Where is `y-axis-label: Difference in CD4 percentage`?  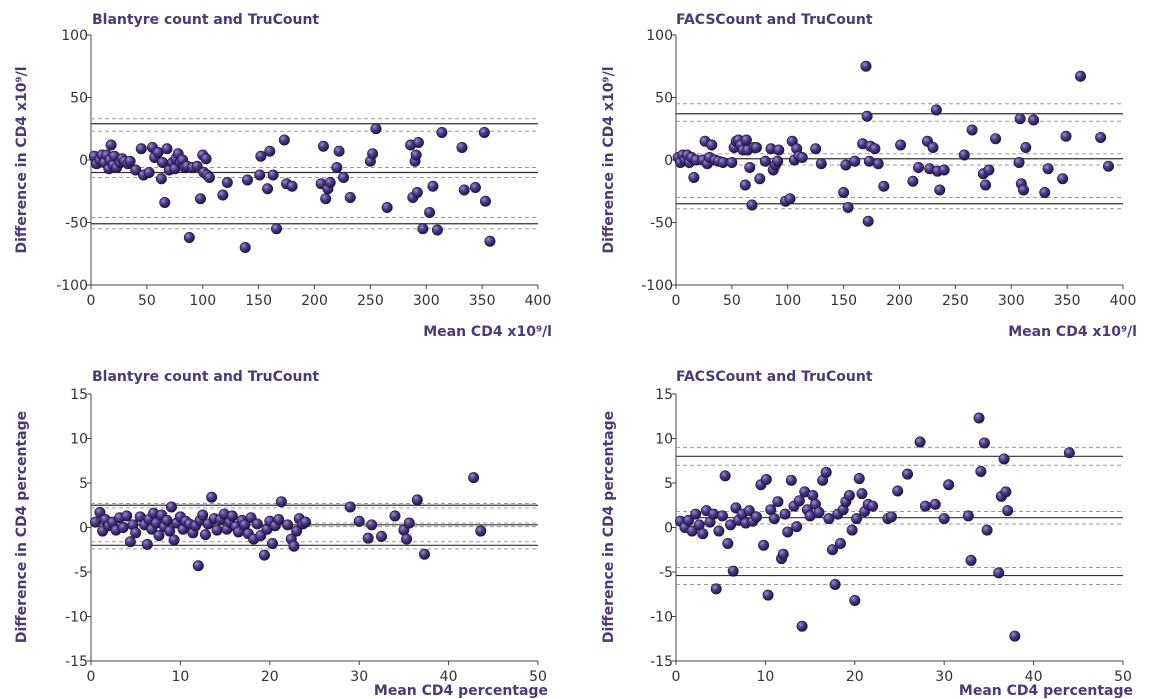 y-axis-label: Difference in CD4 percentage is located at coordinates (609, 527).